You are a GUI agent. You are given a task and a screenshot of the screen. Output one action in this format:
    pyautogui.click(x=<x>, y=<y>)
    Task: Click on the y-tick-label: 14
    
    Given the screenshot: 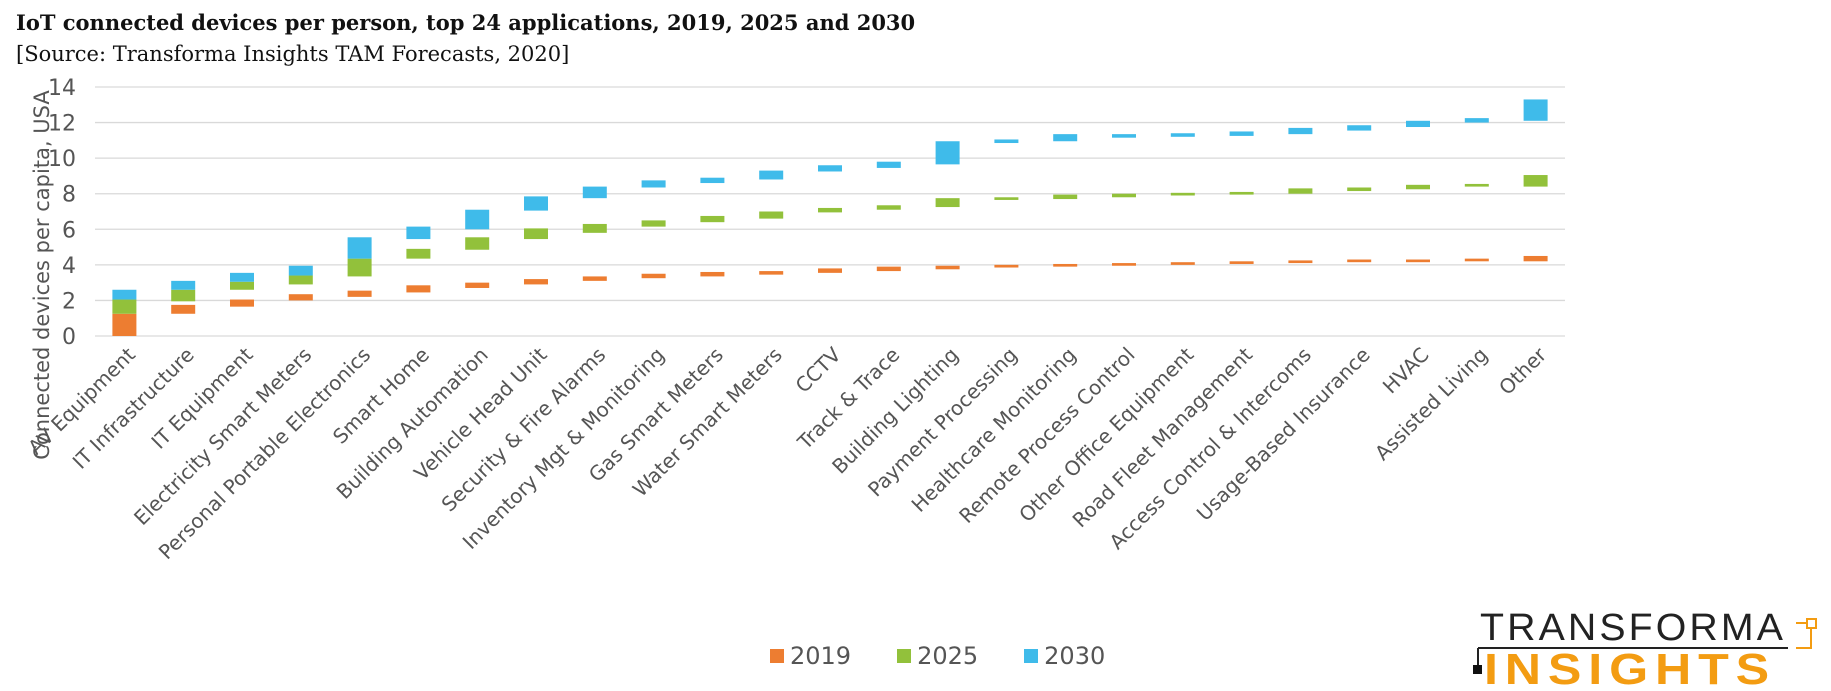 What is the action you would take?
    pyautogui.click(x=62, y=88)
    